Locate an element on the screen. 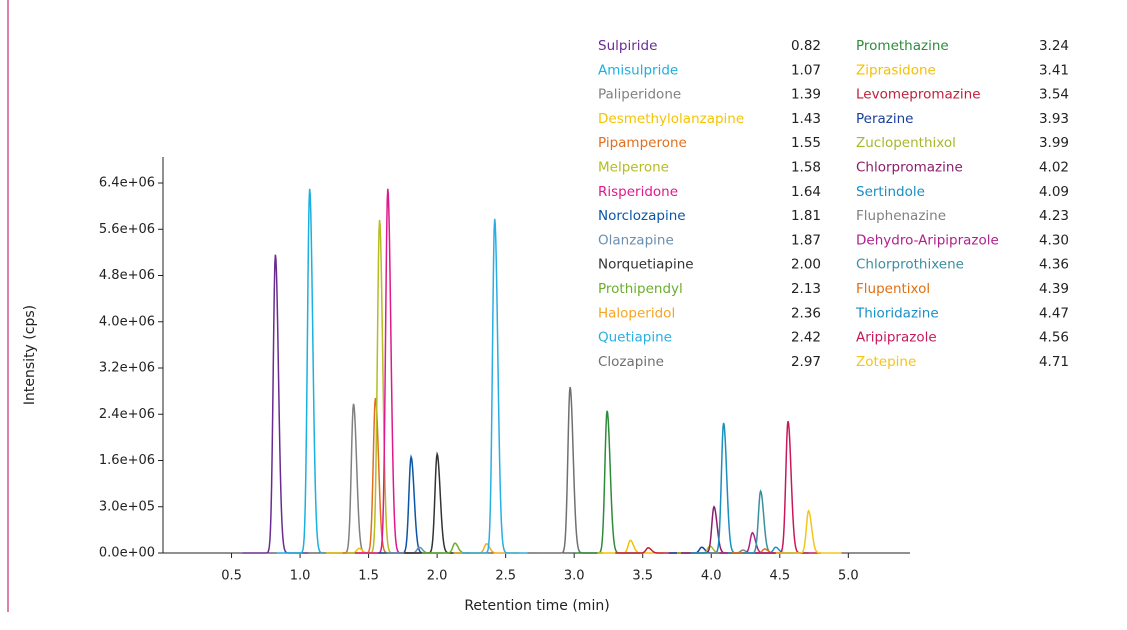 This screenshot has height=630, width=1127. legend-name: Fluphenazine is located at coordinates (901, 216).